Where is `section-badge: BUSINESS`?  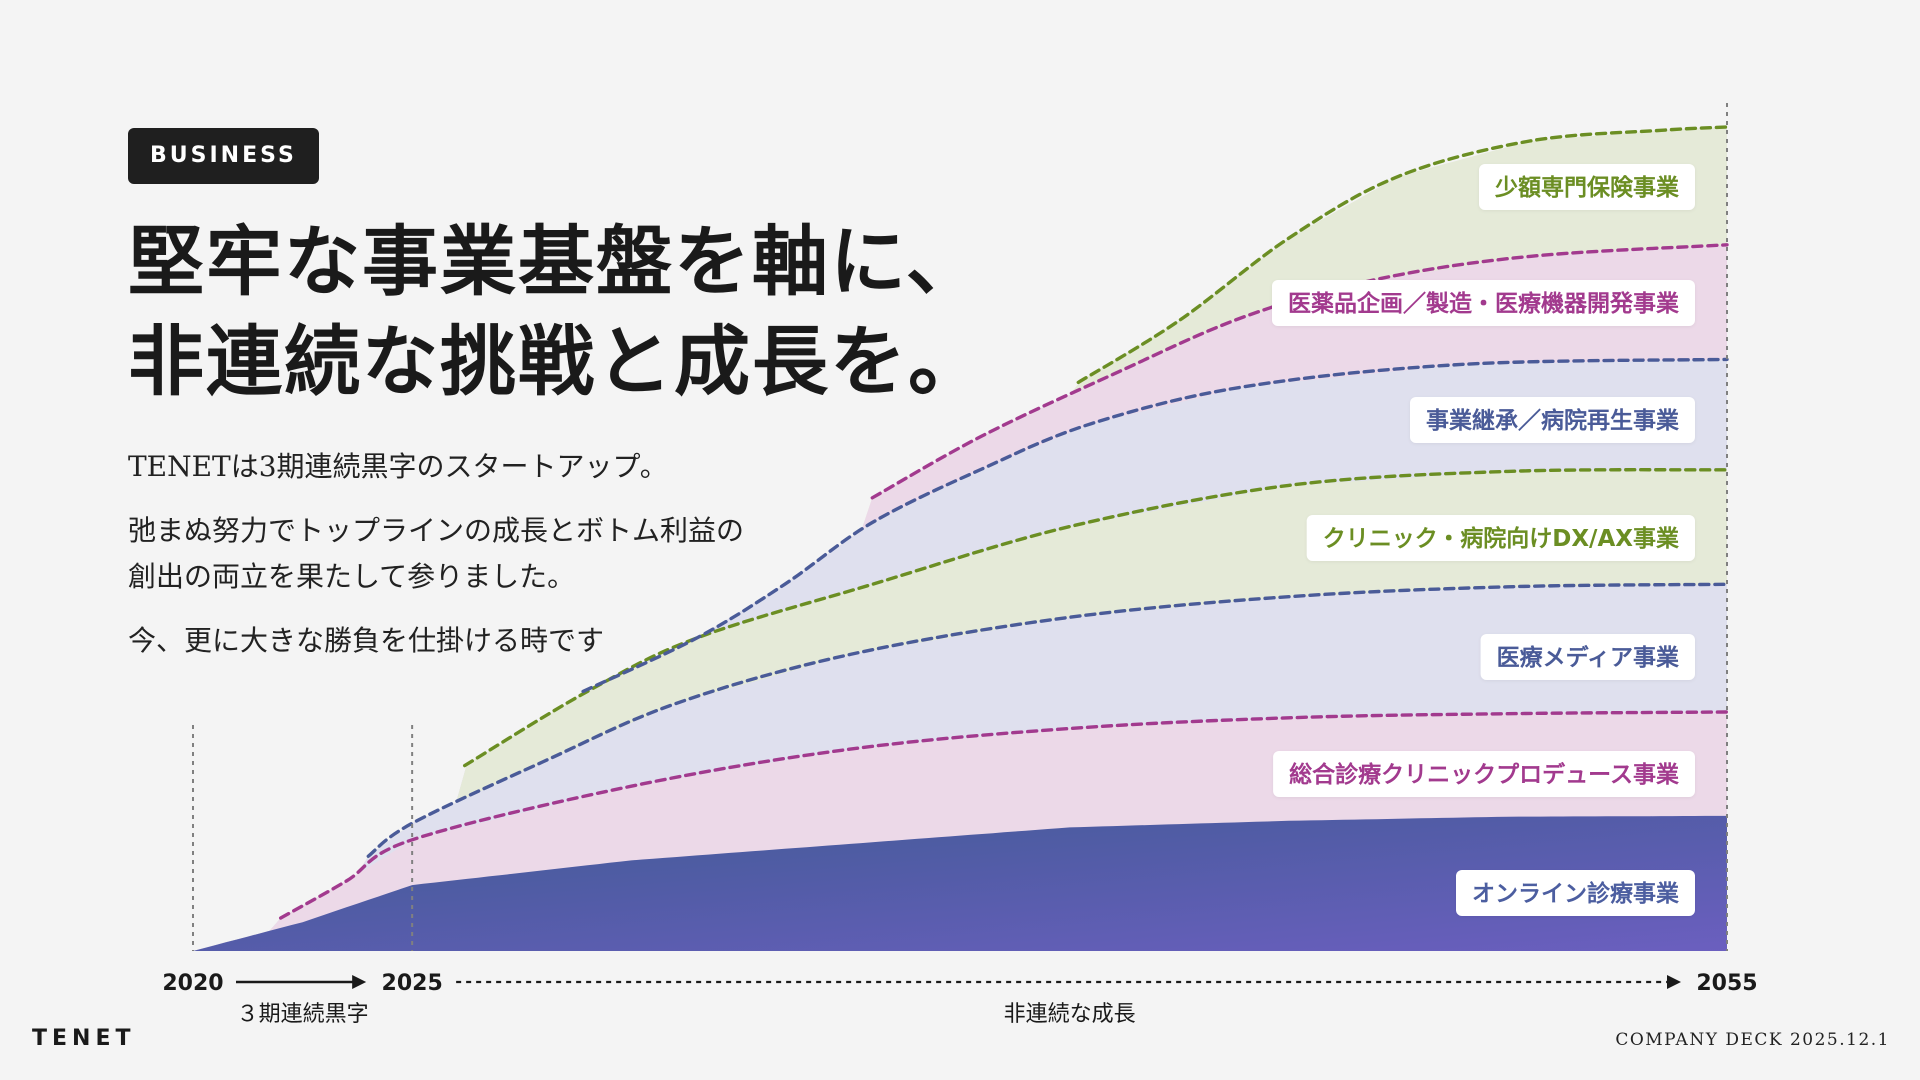 section-badge: BUSINESS is located at coordinates (223, 156).